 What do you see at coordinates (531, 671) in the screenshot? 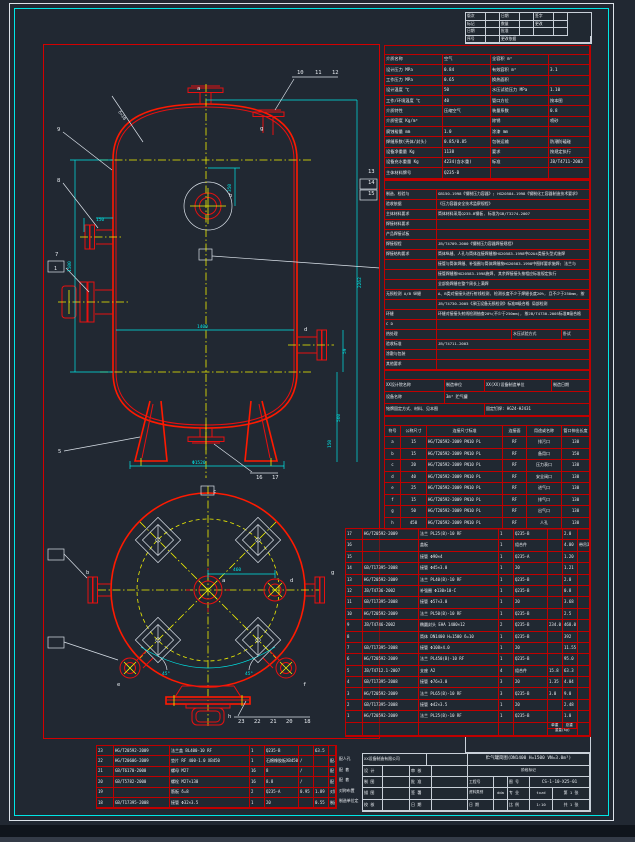
I see `table-cell: 组合件` at bounding box center [531, 671].